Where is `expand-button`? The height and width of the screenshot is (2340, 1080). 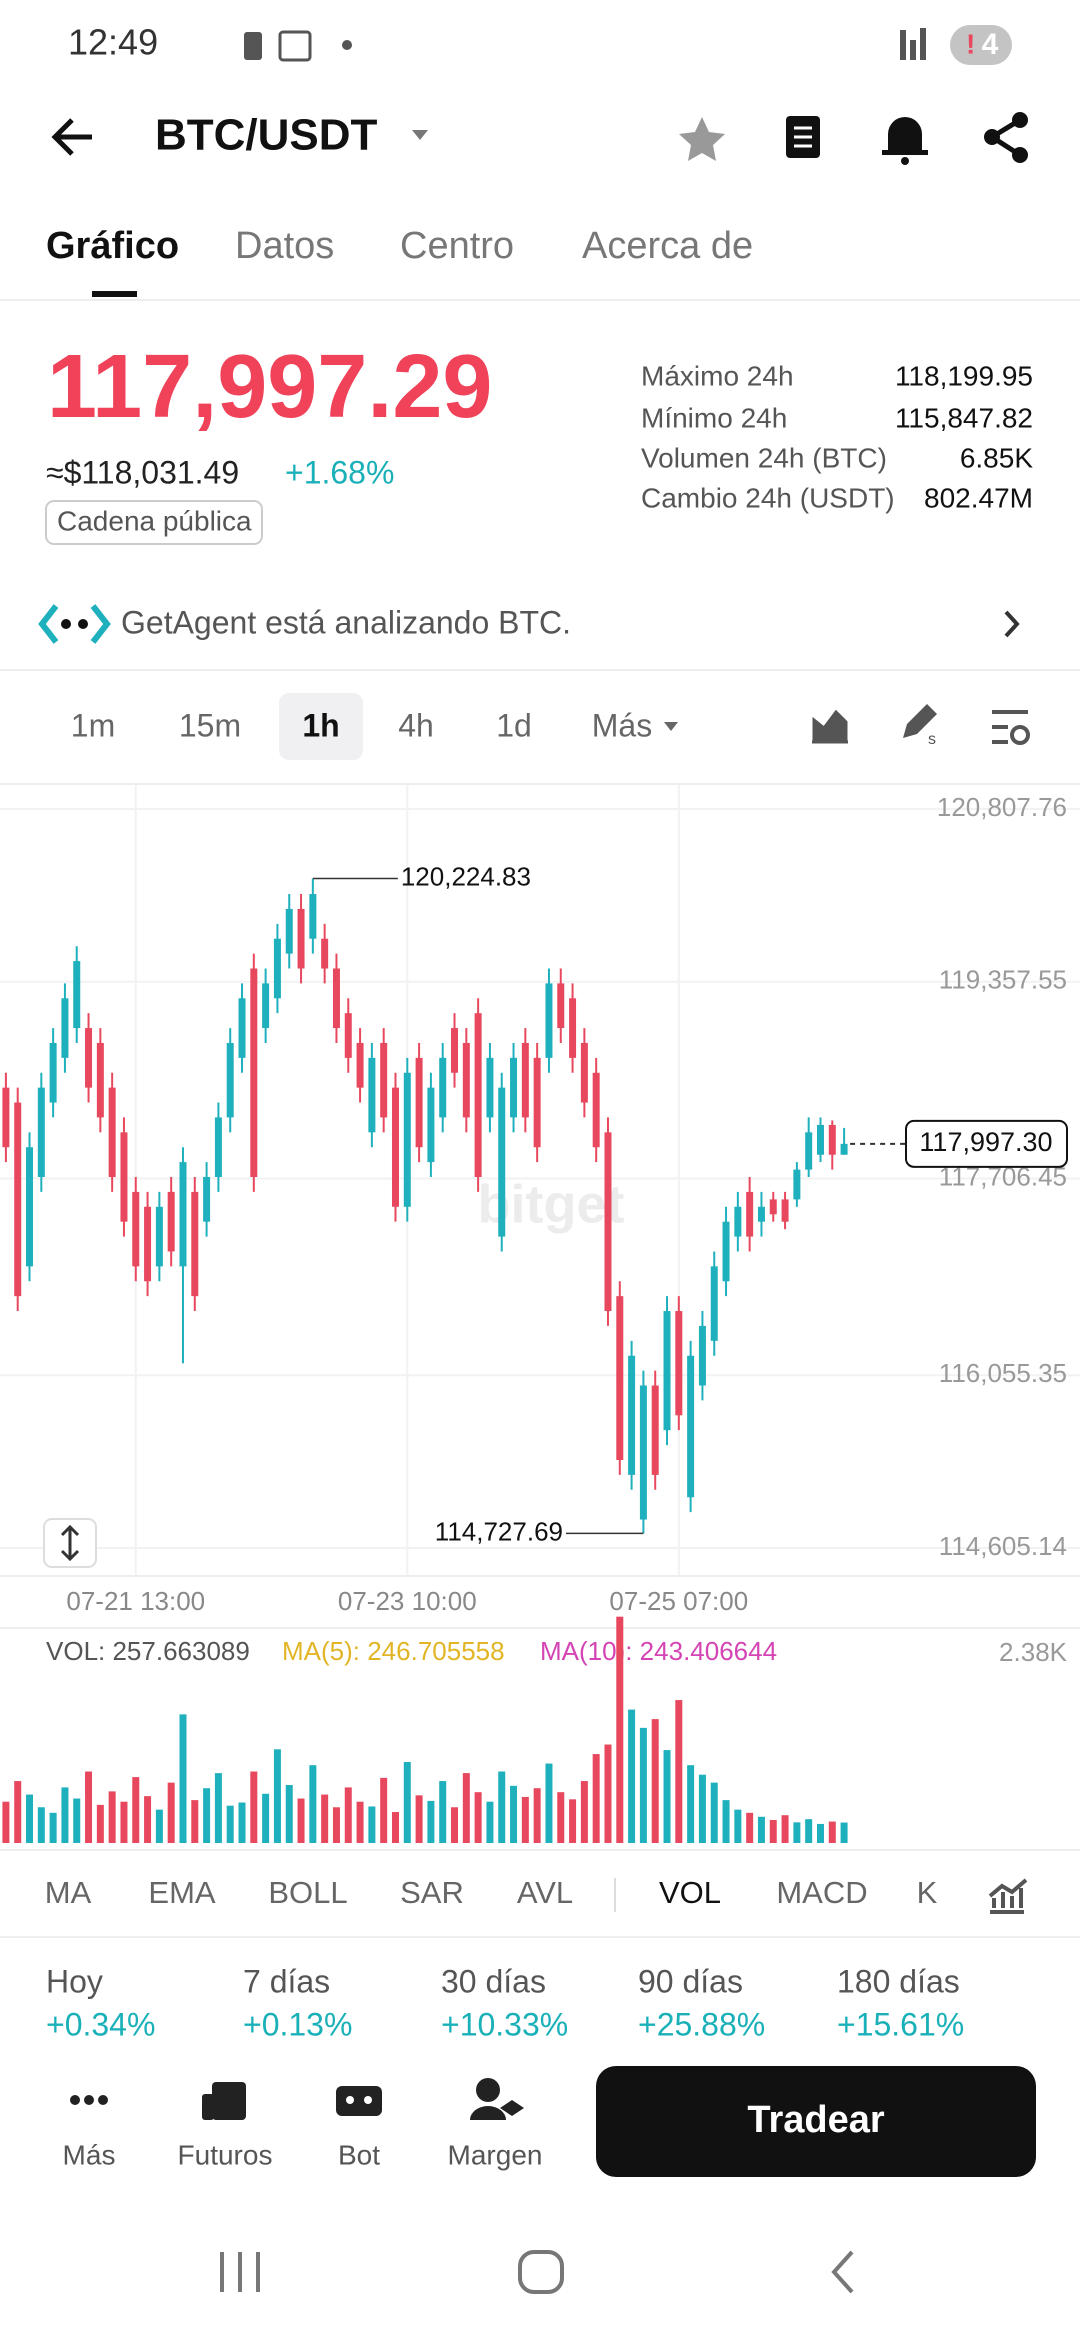
expand-button is located at coordinates (70, 1543).